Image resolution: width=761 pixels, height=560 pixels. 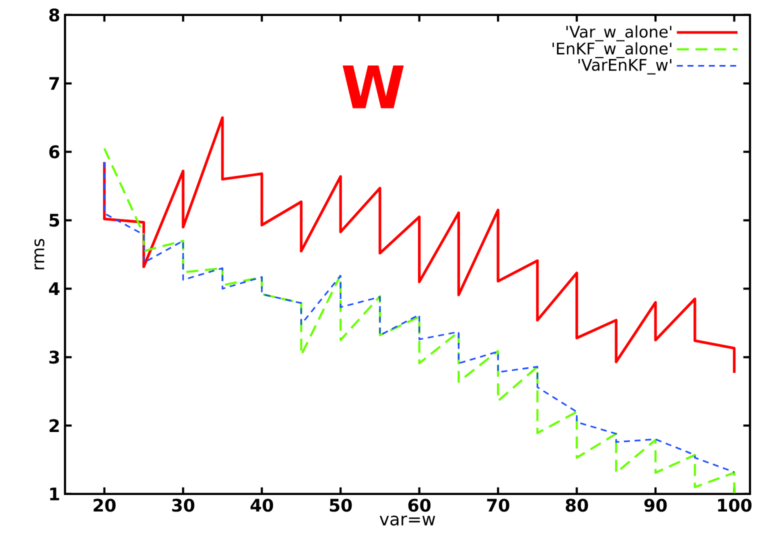 What do you see at coordinates (54, 15) in the screenshot?
I see `y-tick-label: 8` at bounding box center [54, 15].